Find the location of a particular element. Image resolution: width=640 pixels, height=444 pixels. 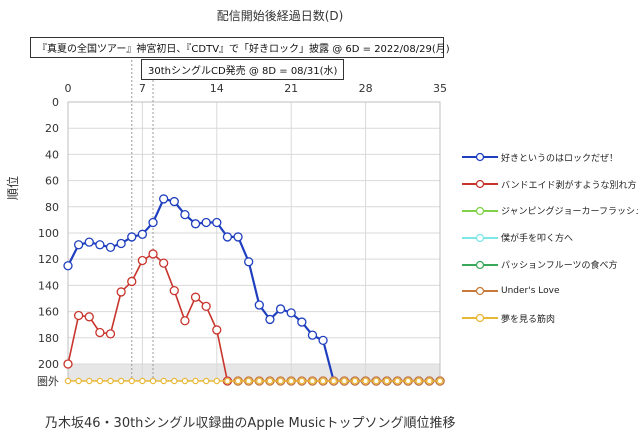

y-tick-label: 120 is located at coordinates (48, 259).